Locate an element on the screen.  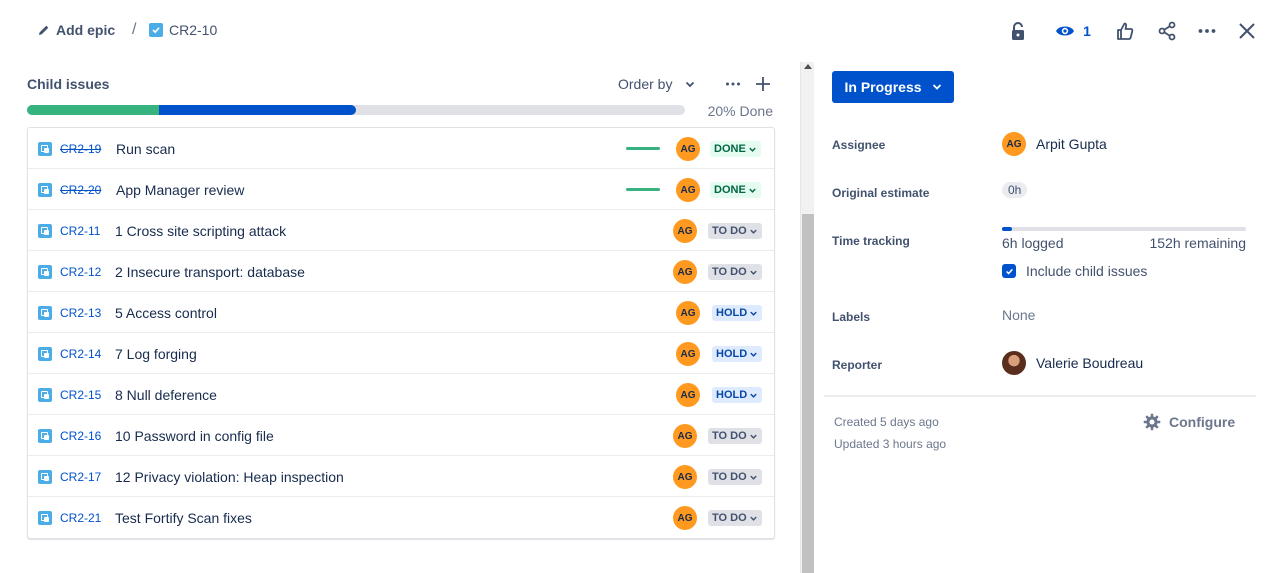
table-row: CR2-14 7 Log forging AG HOLD is located at coordinates (401, 353).